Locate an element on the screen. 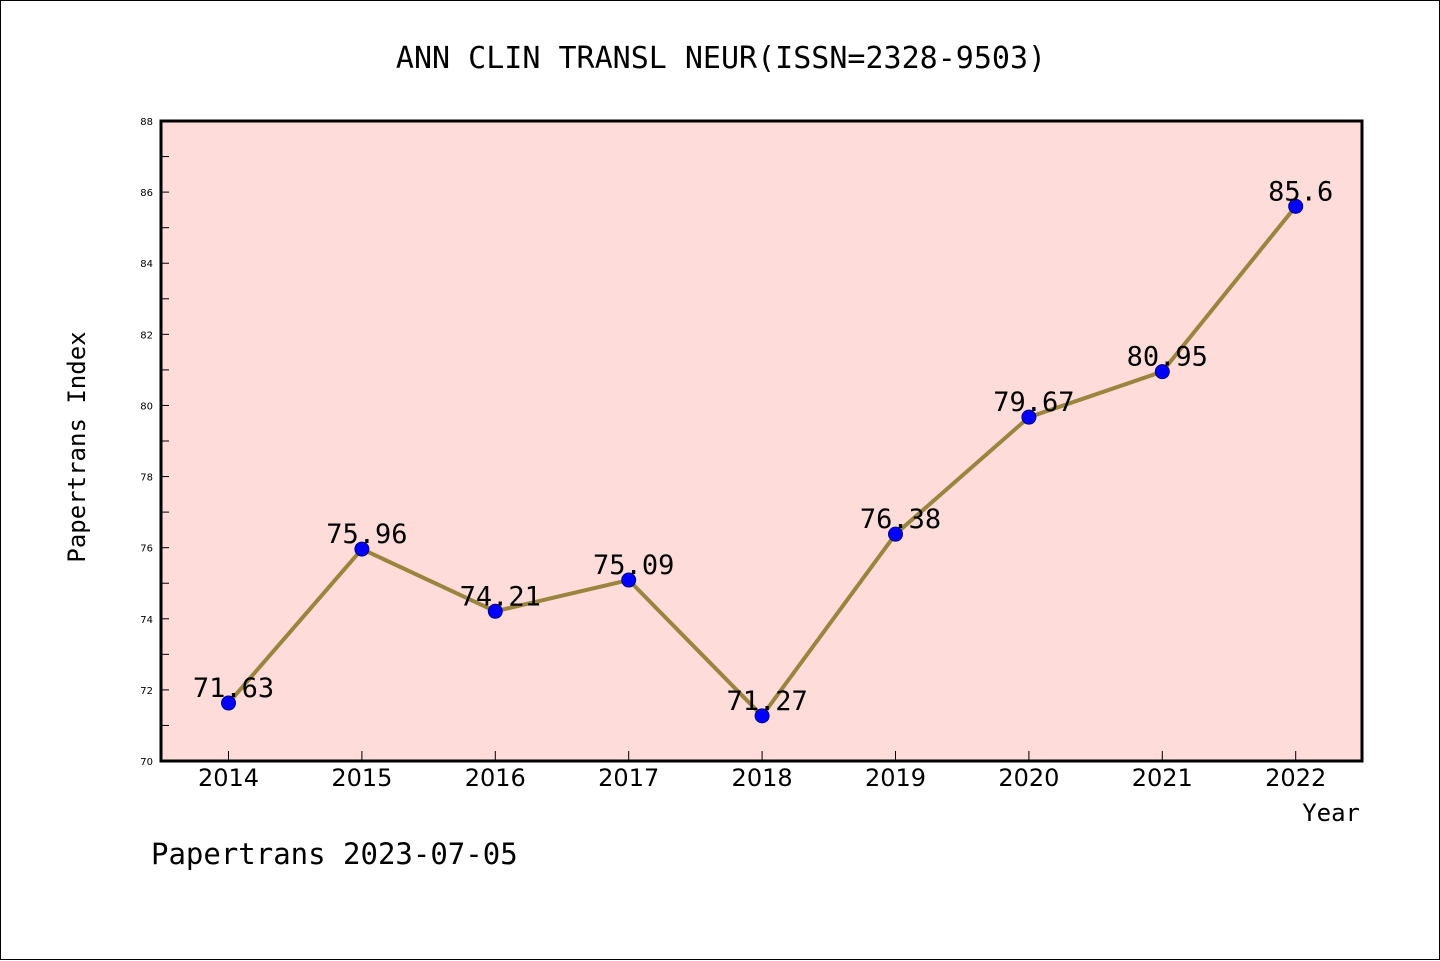 The width and height of the screenshot is (1440, 961). y-tick-label: 84 is located at coordinates (146, 264).